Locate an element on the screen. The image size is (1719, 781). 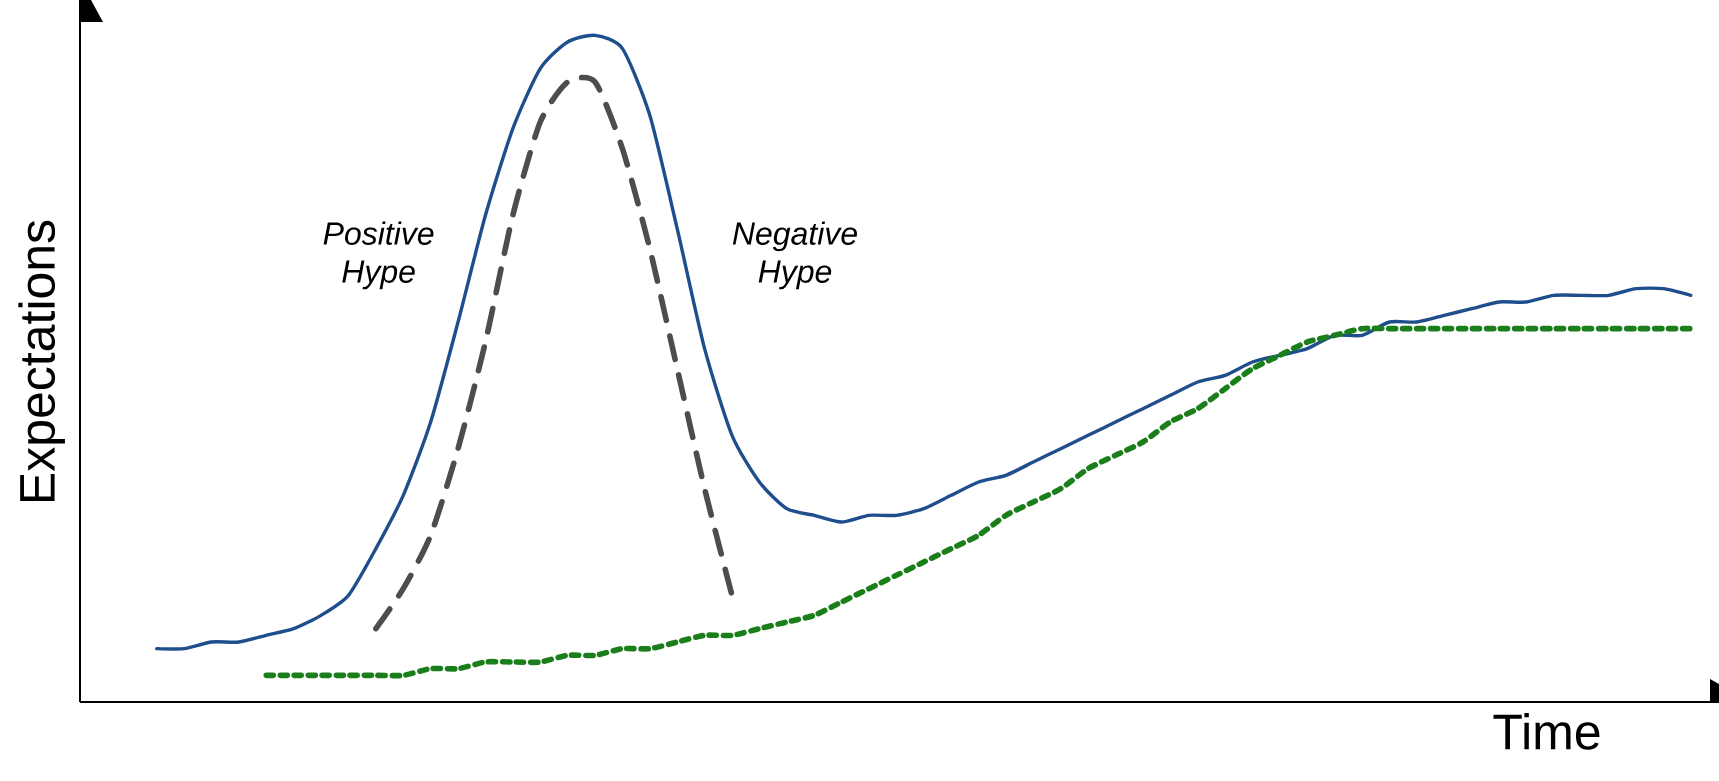
x-axis-title: Time is located at coordinates (1546, 731).